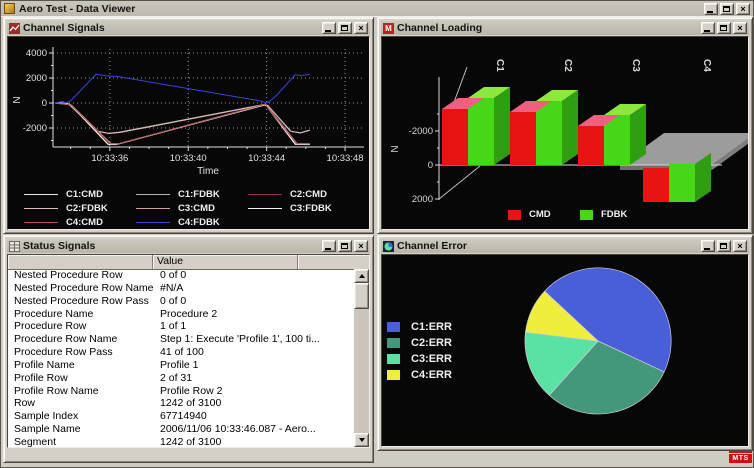 This screenshot has height=468, width=754. I want to click on value-column-header: Value, so click(225, 262).